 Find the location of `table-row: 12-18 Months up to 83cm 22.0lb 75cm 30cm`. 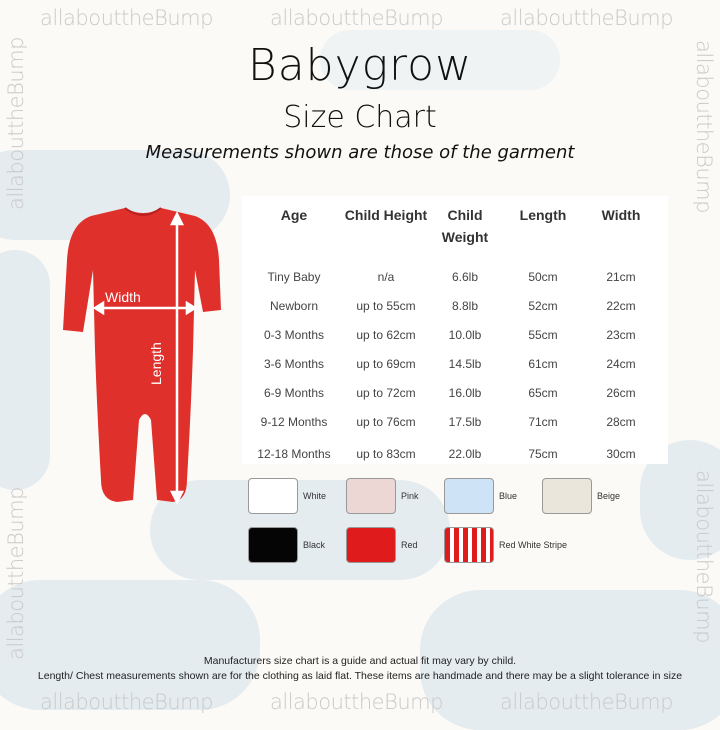

table-row: 12-18 Months up to 83cm 22.0lb 75cm 30cm is located at coordinates (451, 454).